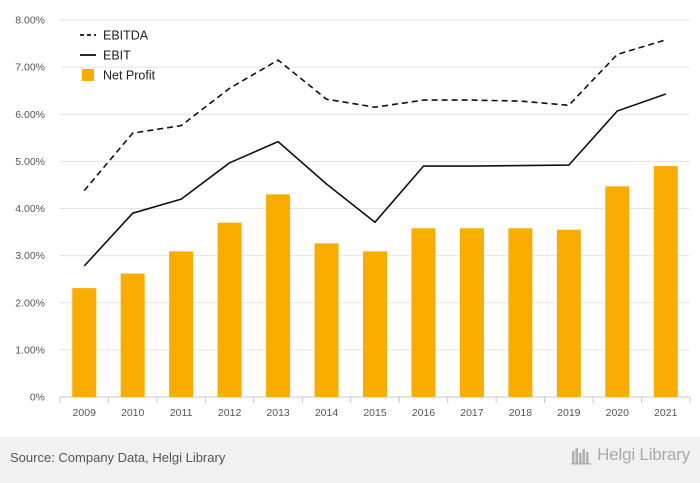 Image resolution: width=700 pixels, height=483 pixels. Describe the element at coordinates (85, 413) in the screenshot. I see `x-tick-label: 2009` at that location.